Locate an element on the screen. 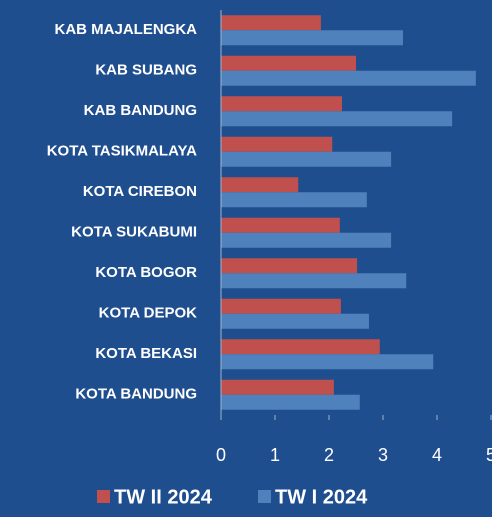 This screenshot has width=492, height=517. y-tick-label: KOTA BOGOR is located at coordinates (146, 272).